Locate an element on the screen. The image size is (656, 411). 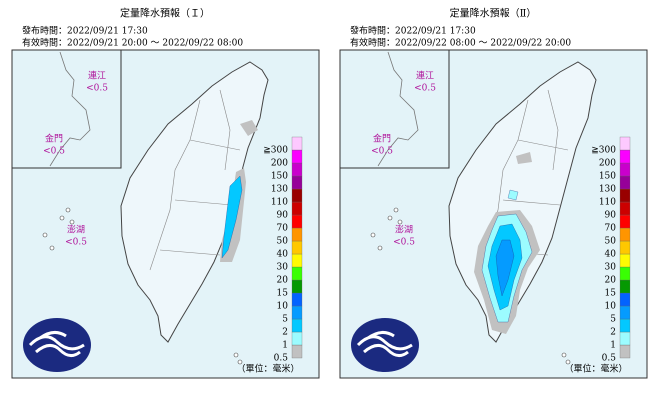
coastline is located at coordinates (70, 109).